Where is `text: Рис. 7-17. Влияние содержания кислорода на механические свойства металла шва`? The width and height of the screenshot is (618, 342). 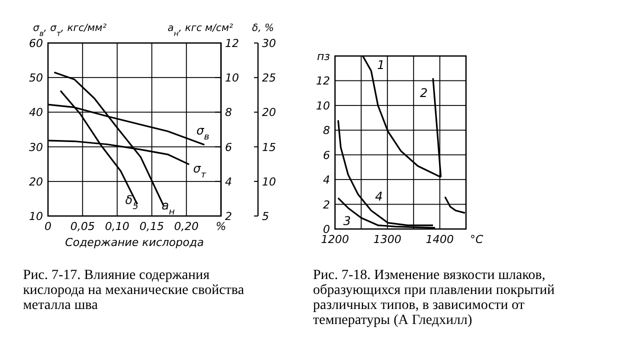
text: Рис. 7-17. Влияние содержания кислорода на механические свойства металла шва is located at coordinates (134, 290).